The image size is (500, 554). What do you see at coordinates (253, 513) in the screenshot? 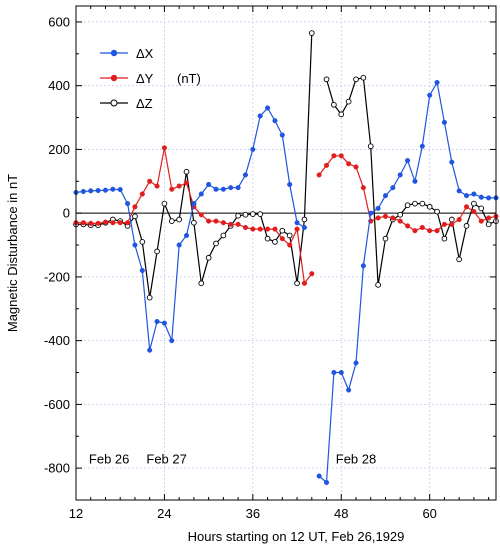
I see `x-tick-label: 36` at bounding box center [253, 513].